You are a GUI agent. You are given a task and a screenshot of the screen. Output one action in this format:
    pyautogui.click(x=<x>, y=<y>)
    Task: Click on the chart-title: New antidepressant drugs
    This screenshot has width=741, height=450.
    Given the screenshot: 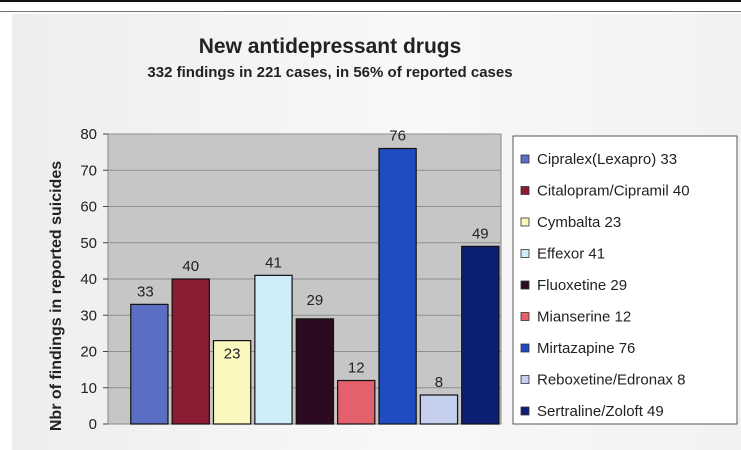 What is the action you would take?
    pyautogui.click(x=330, y=46)
    